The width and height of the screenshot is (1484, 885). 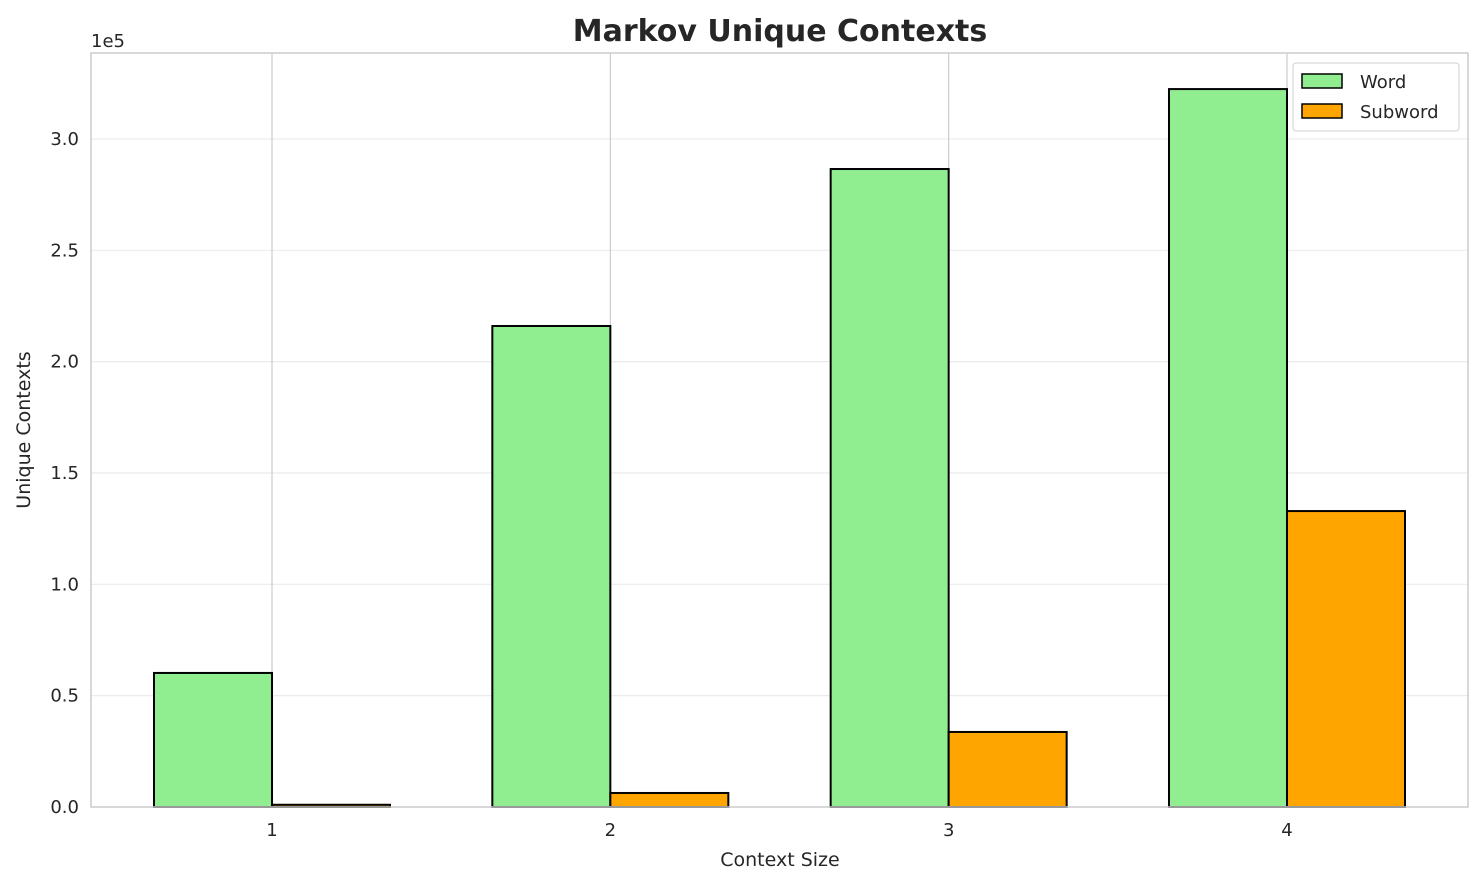 What do you see at coordinates (24, 429) in the screenshot?
I see `y-axis-label: Unique Contexts` at bounding box center [24, 429].